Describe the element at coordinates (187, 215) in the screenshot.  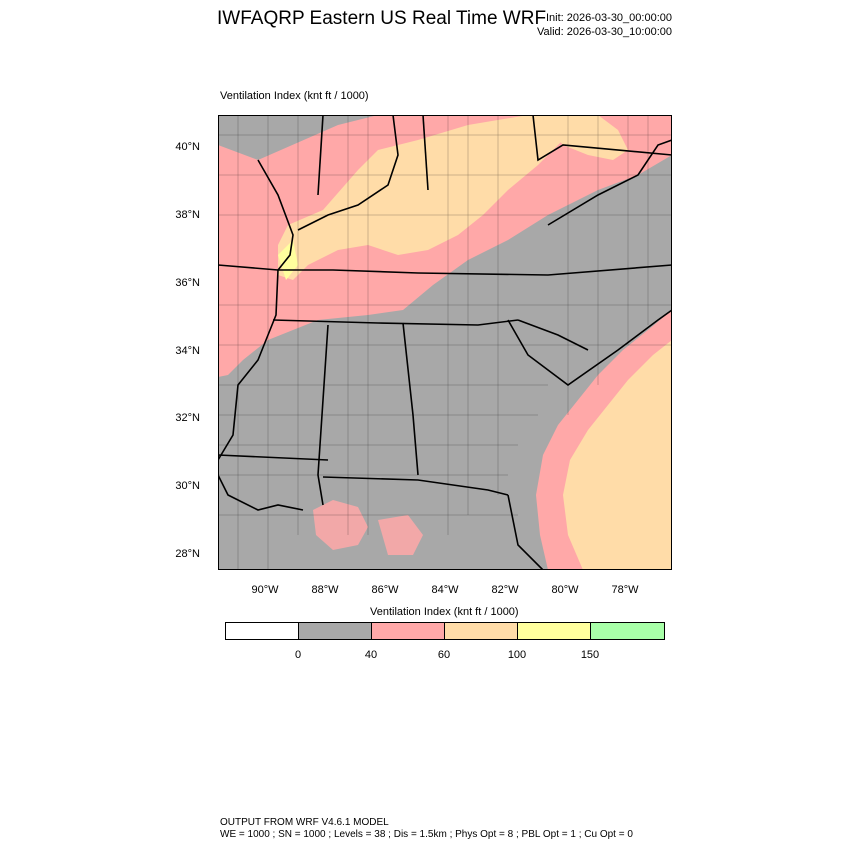
I see `lat-label-38n: 38°N` at that location.